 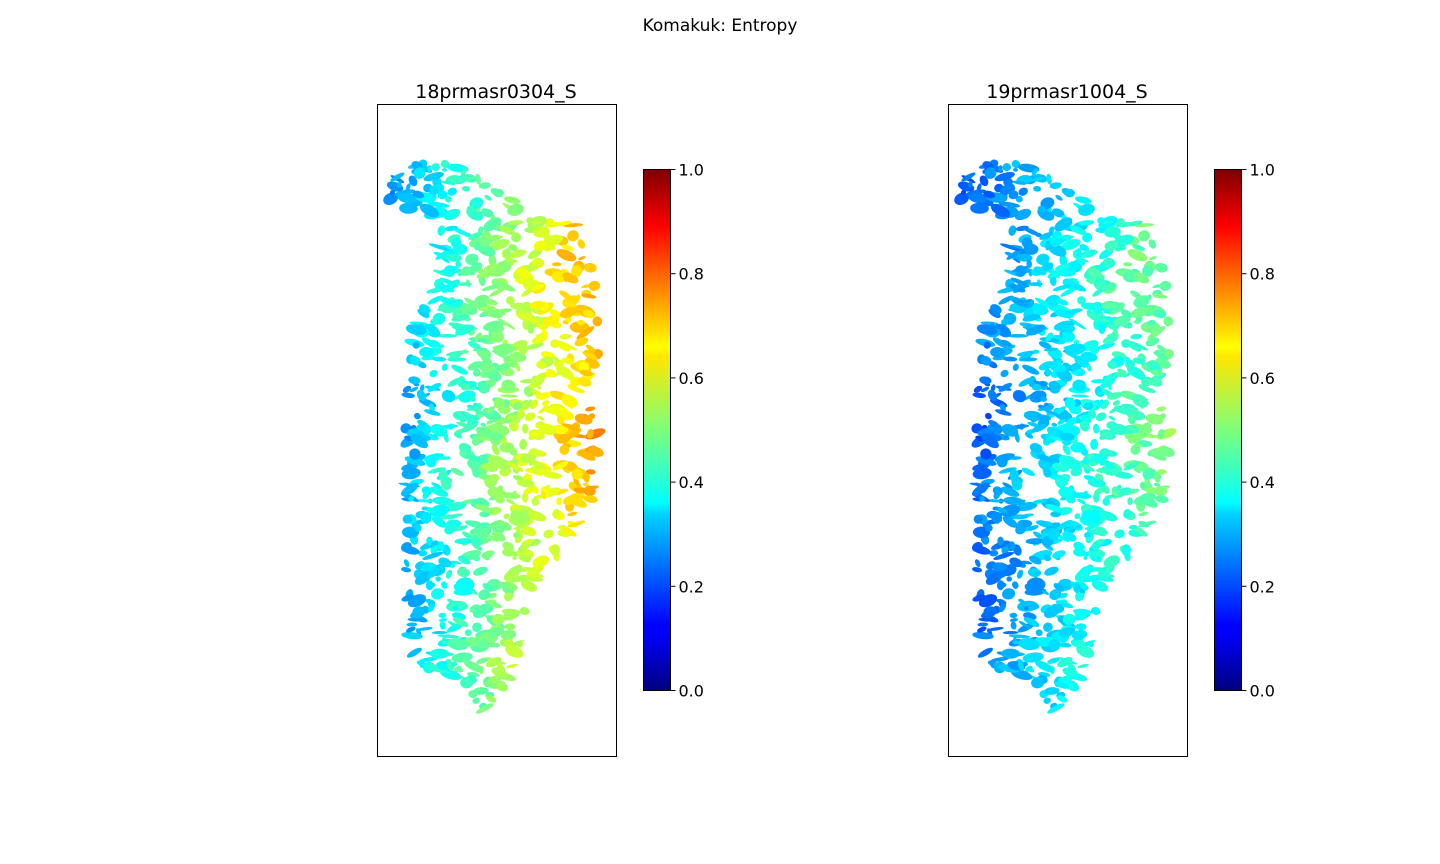 What do you see at coordinates (657, 430) in the screenshot?
I see `panel-1-colorbar-gradient` at bounding box center [657, 430].